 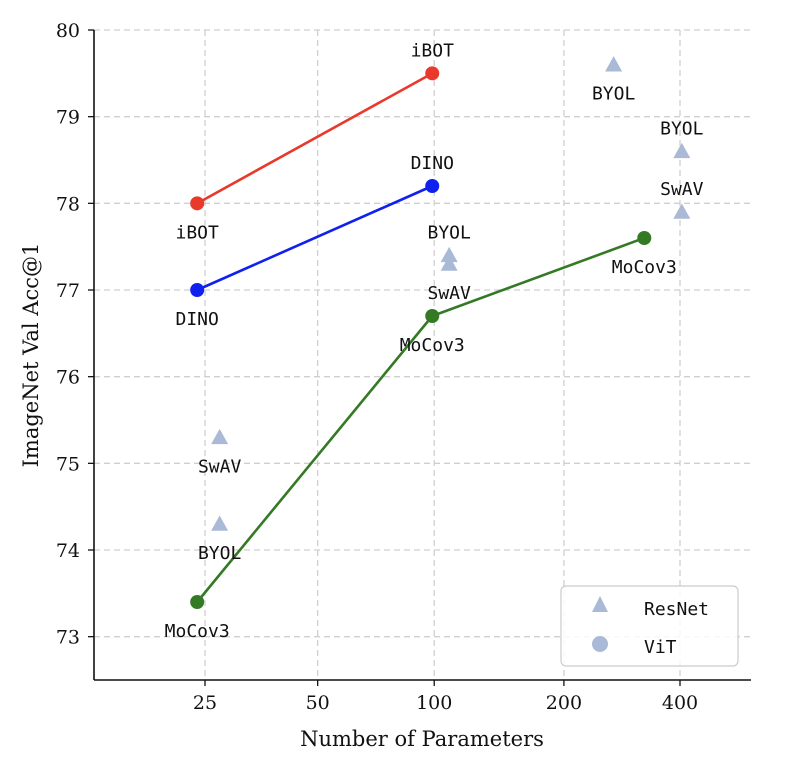 I want to click on y-tick-label: 75, so click(x=68, y=464).